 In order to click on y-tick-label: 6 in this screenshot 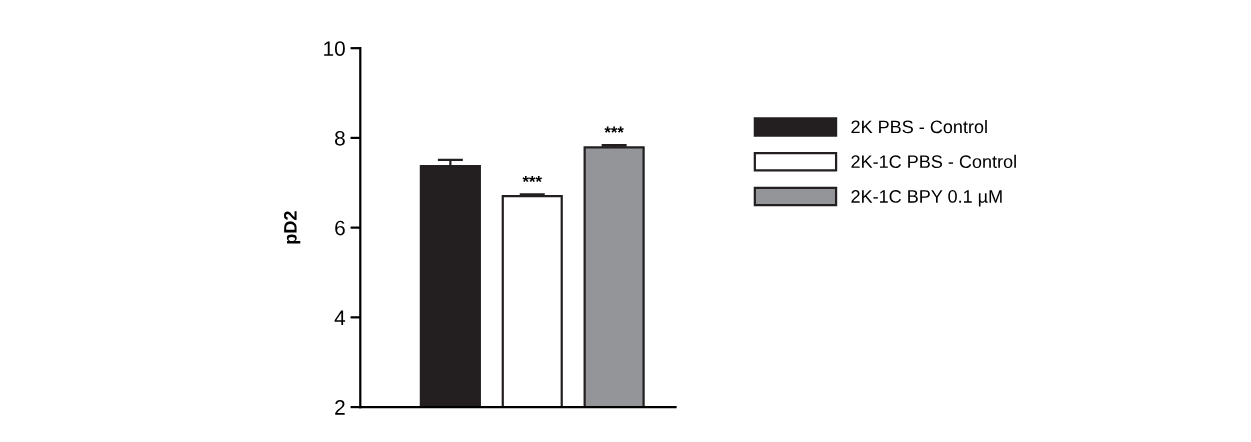, I will do `click(340, 228)`.